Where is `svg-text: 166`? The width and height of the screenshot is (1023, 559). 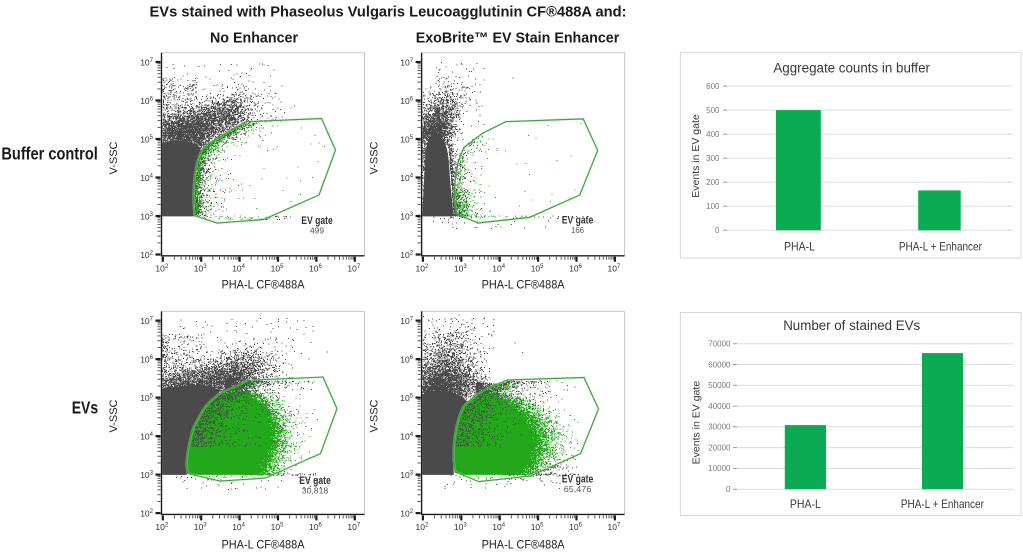 svg-text: 166 is located at coordinates (577, 230).